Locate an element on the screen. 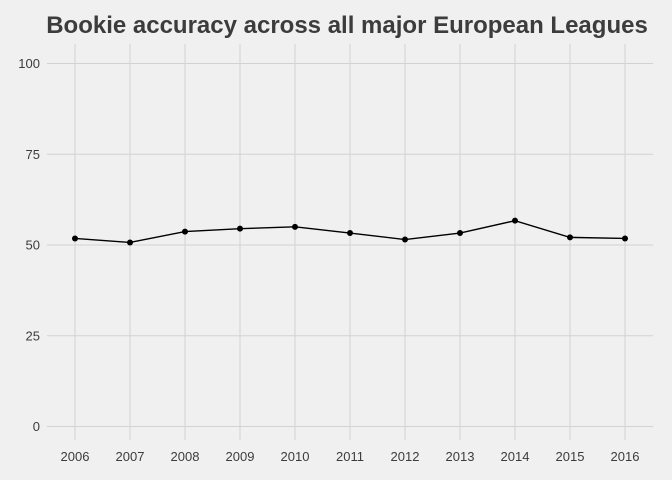 The image size is (672, 480). y-tick-label: 75 is located at coordinates (33, 154).